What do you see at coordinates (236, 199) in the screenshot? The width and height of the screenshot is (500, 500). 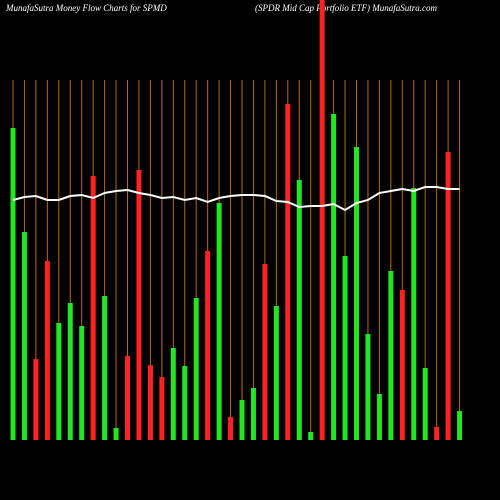 I see `money-flow-line` at bounding box center [236, 199].